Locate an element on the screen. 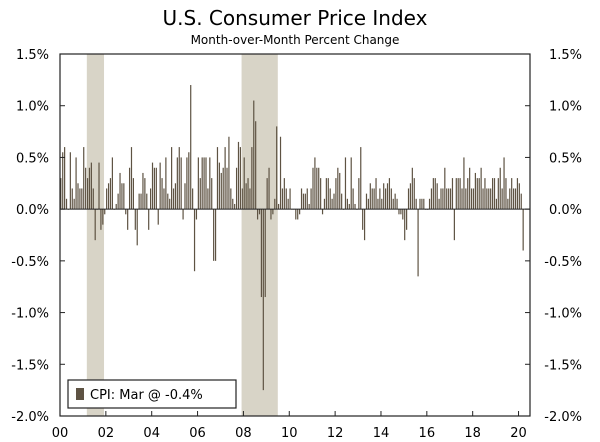  x-tick-label: 00 is located at coordinates (60, 433).